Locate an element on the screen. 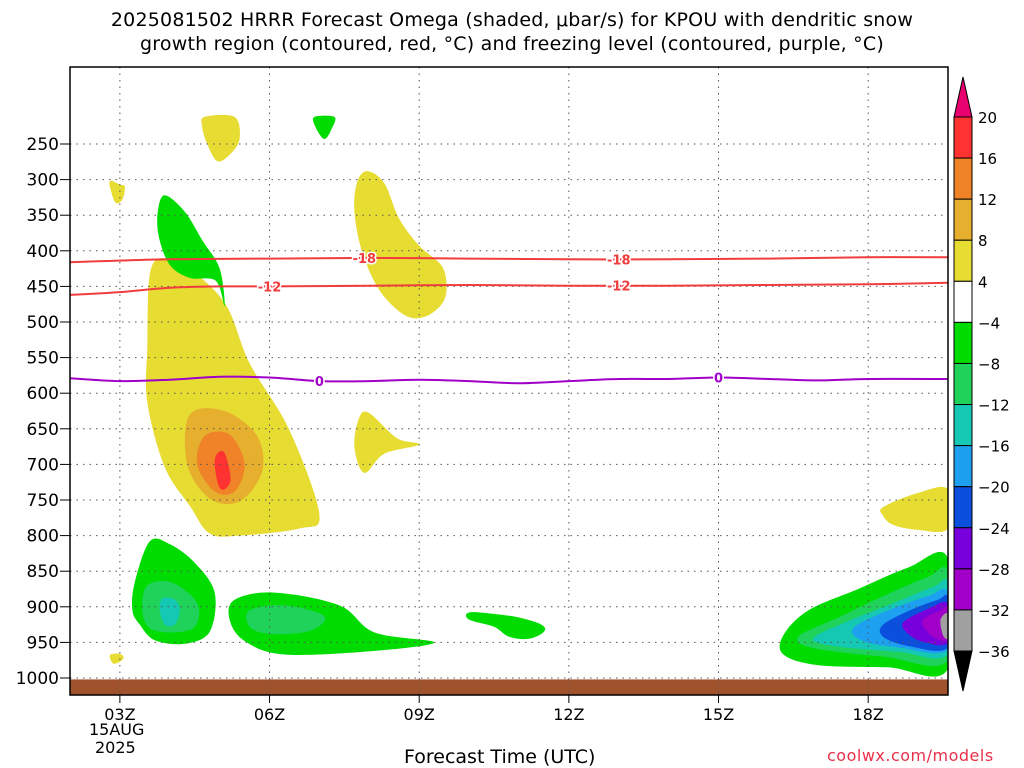 Image resolution: width=1024 pixels, height=768 pixels. colorbar-label-6: −8 is located at coordinates (989, 364).